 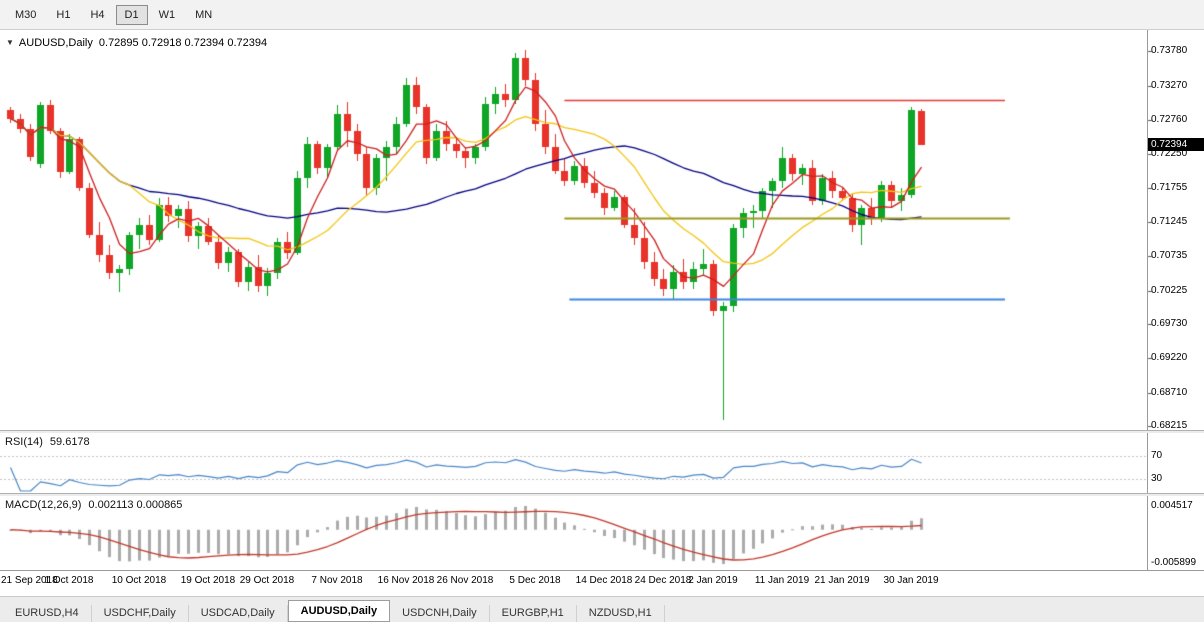 I want to click on panel-divider-macd, so click(x=602, y=494).